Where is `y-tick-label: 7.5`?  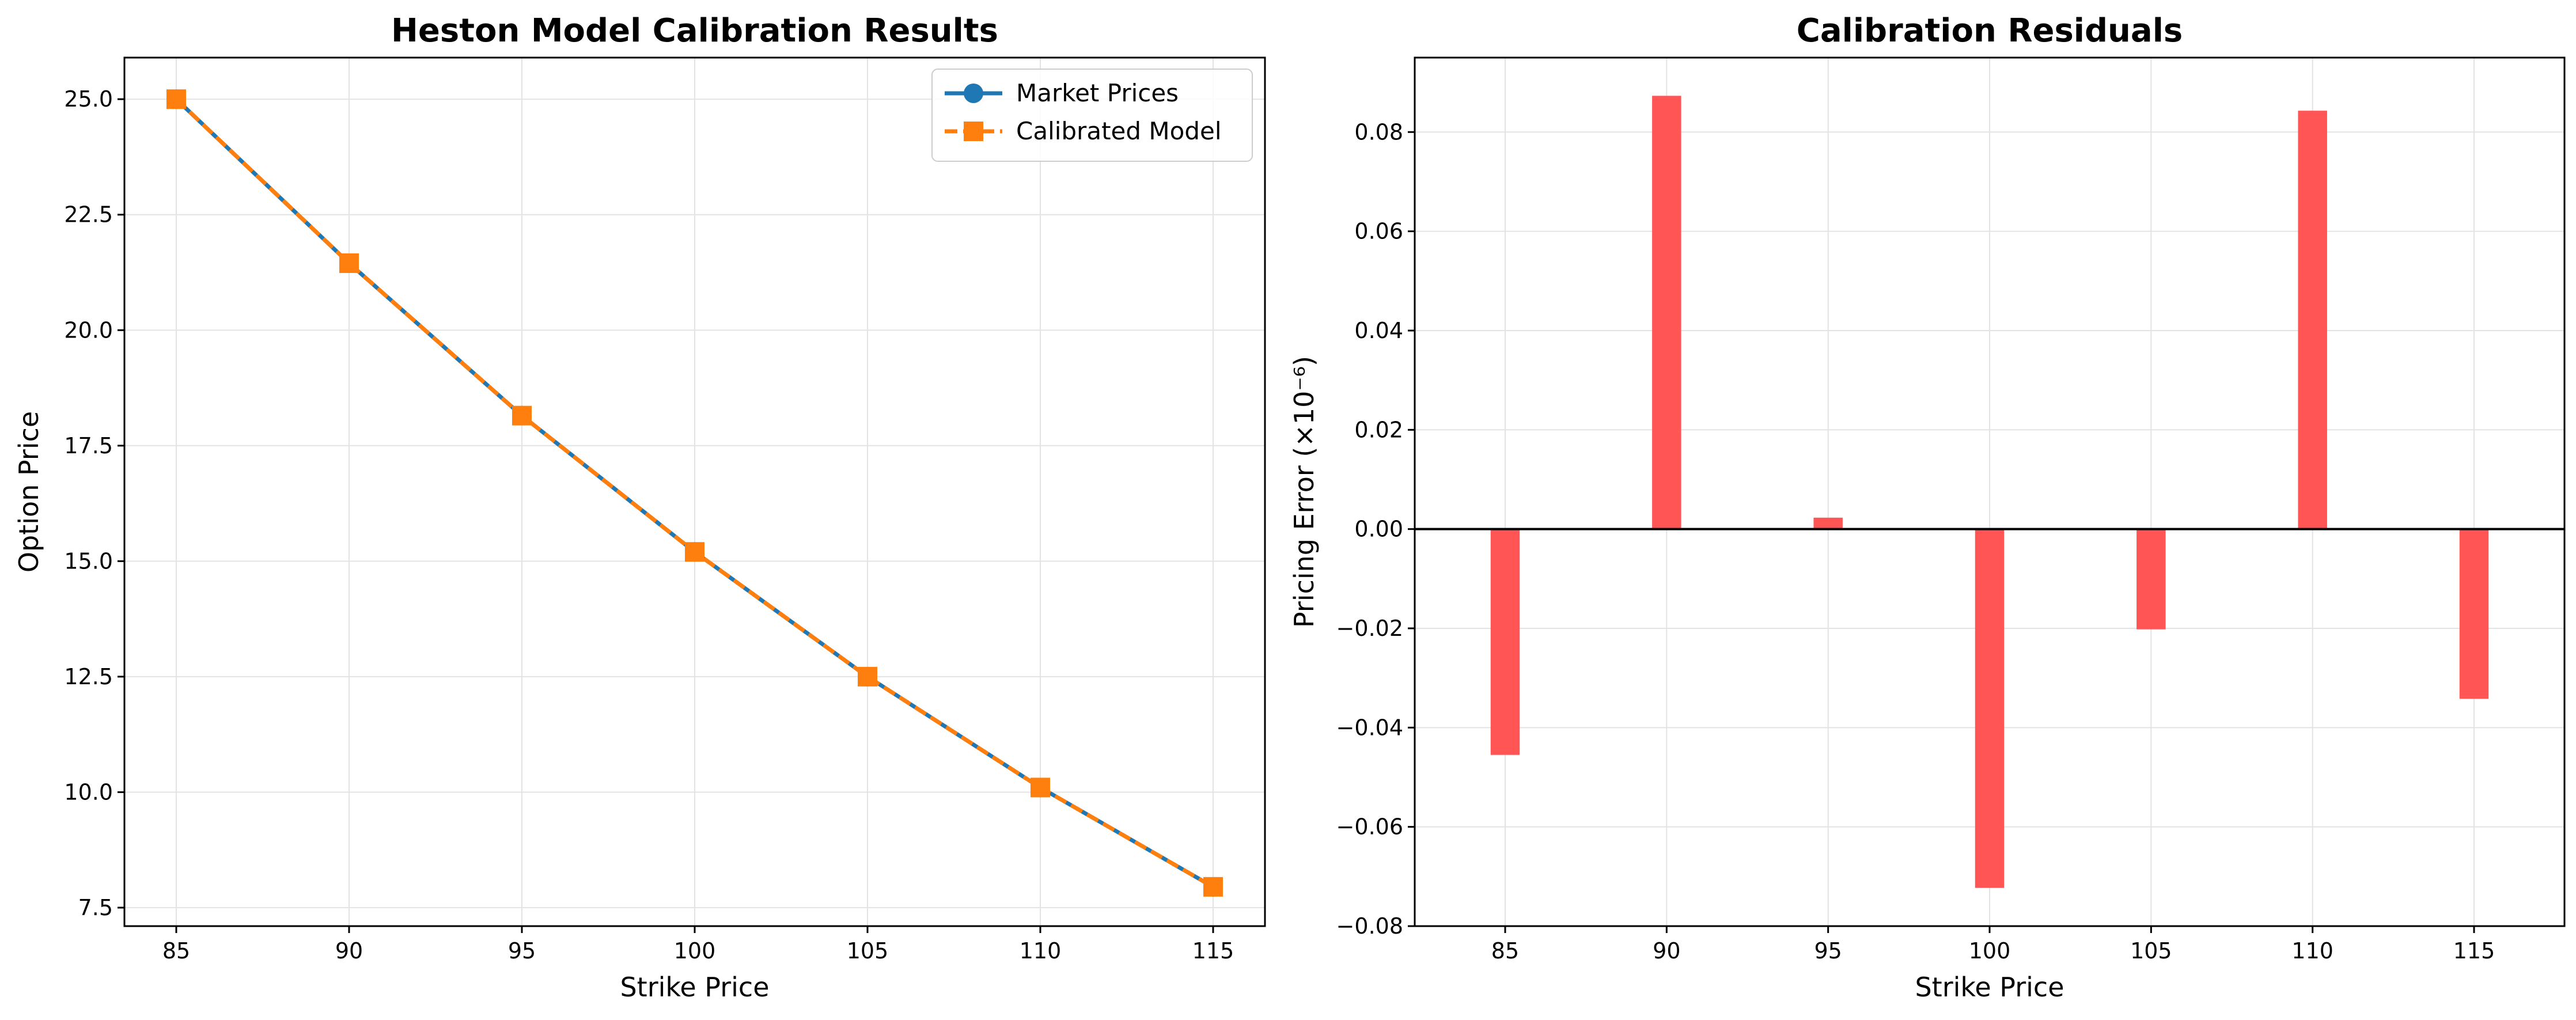
y-tick-label: 7.5 is located at coordinates (95, 907).